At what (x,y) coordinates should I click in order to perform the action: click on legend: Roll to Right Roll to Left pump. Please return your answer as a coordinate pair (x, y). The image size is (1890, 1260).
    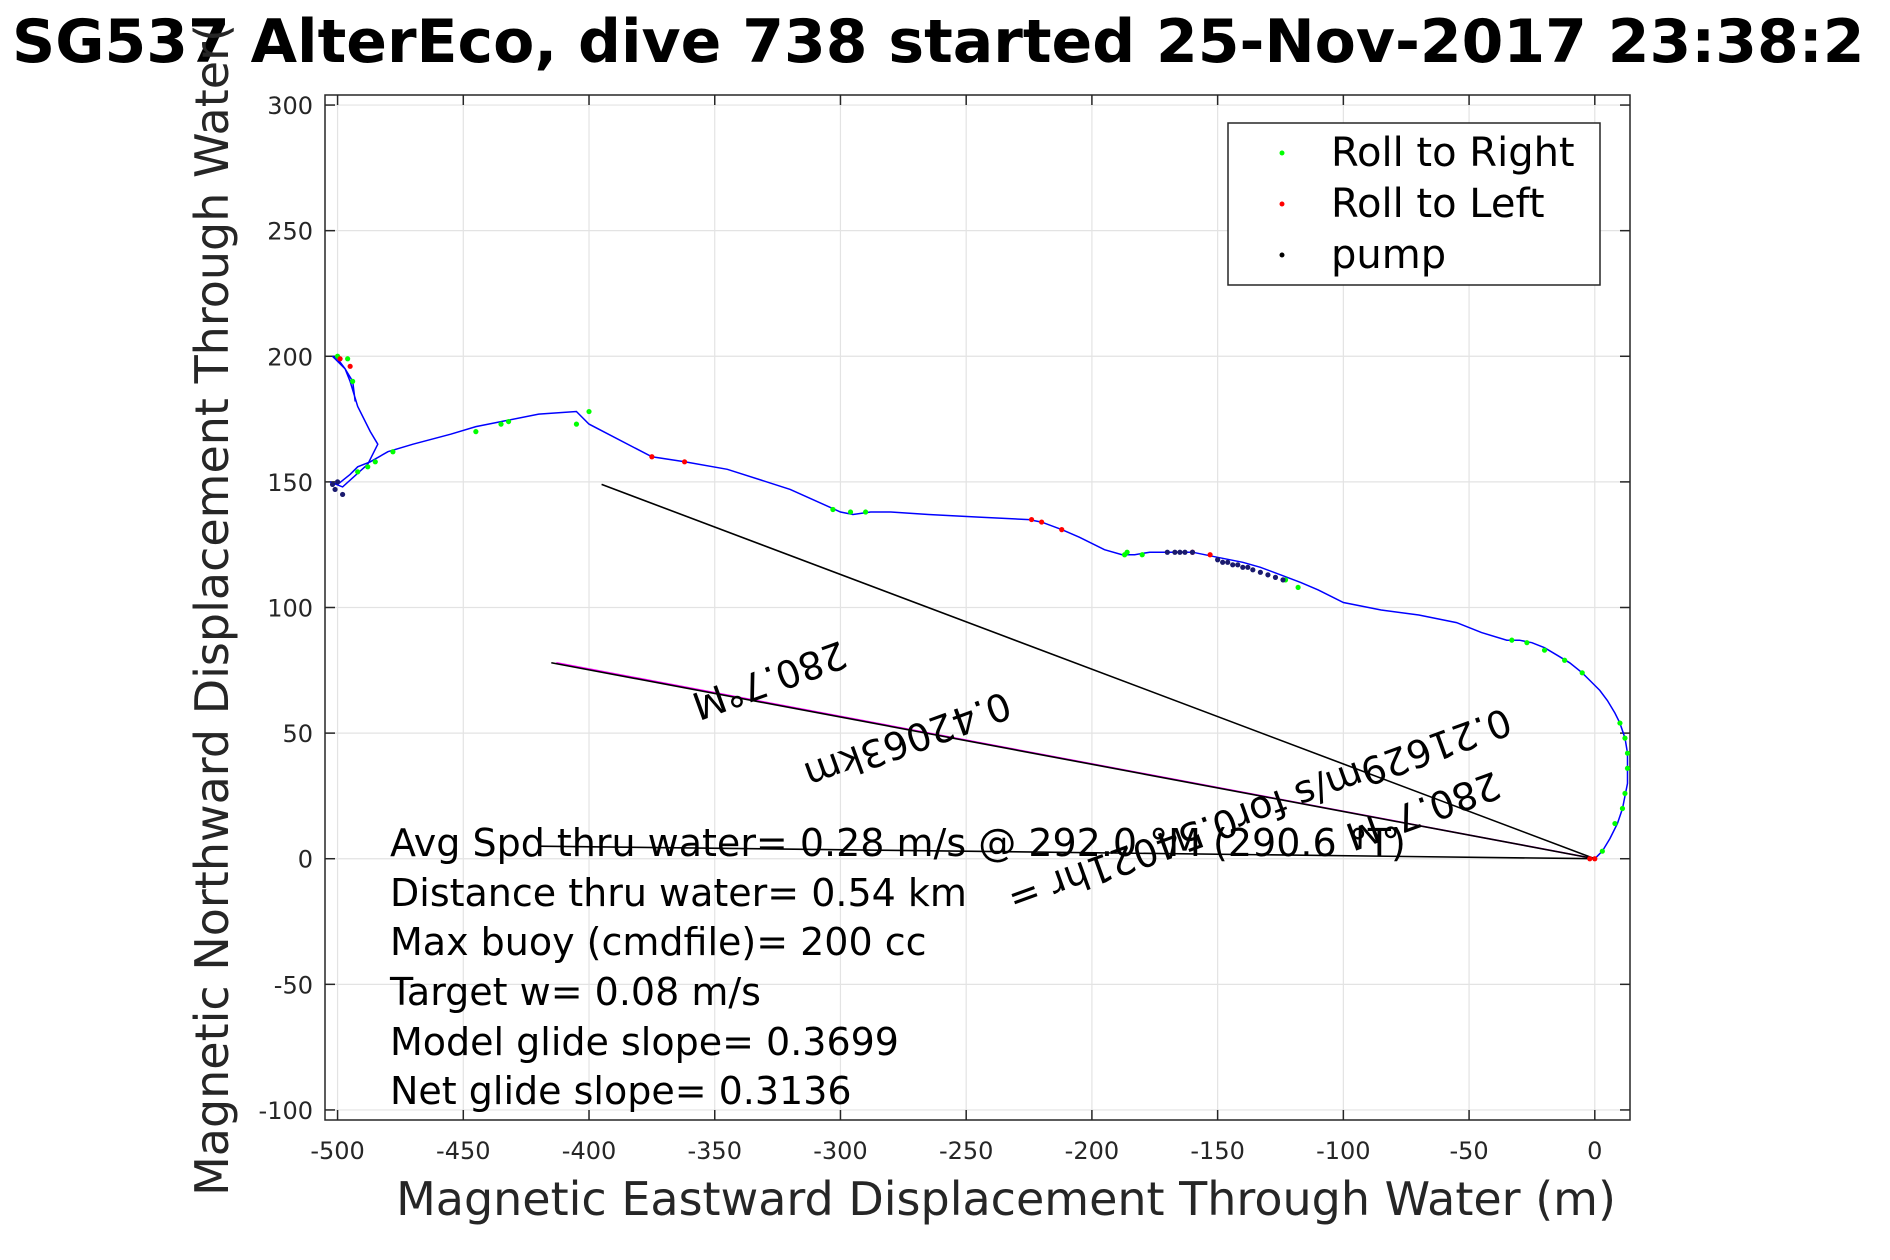
    Looking at the image, I should click on (1414, 204).